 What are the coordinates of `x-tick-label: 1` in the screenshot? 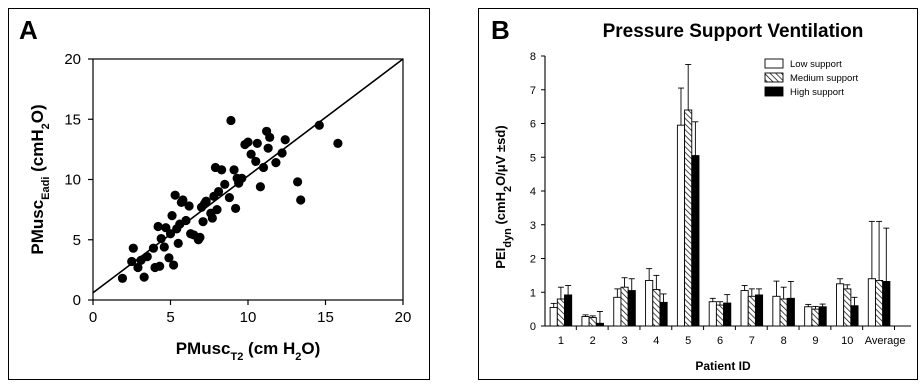 It's located at (561, 341).